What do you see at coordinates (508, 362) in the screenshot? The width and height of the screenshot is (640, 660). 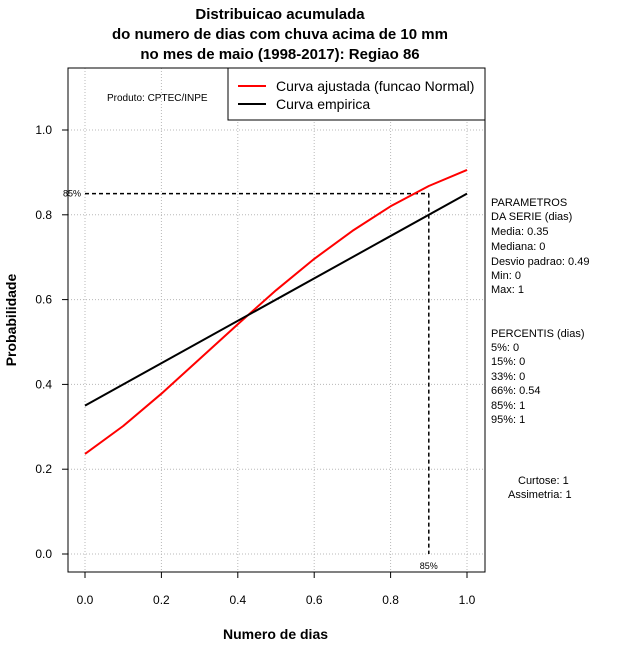 I see `percentil-15: 15%: 0` at bounding box center [508, 362].